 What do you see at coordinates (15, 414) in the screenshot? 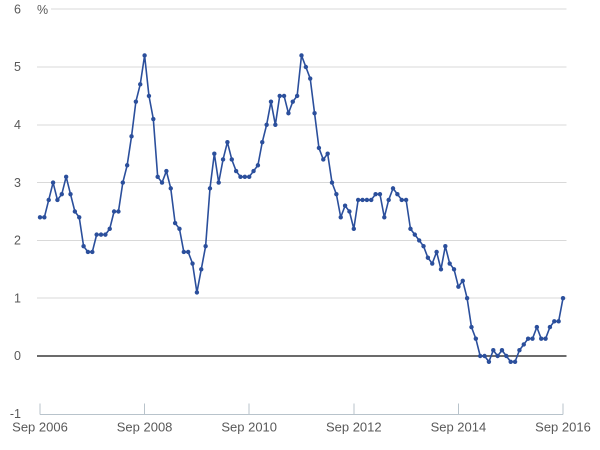
I see `y-tick-label: -1` at bounding box center [15, 414].